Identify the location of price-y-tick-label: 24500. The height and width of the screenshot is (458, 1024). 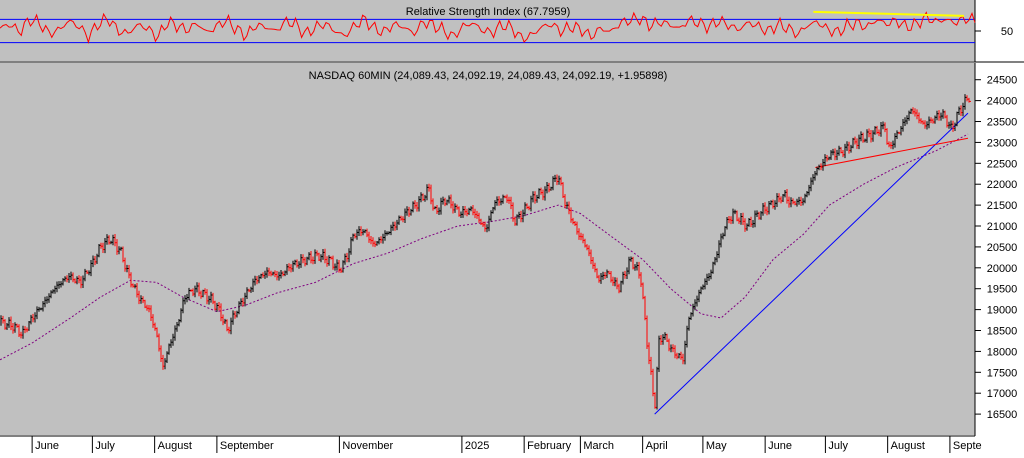
(1002, 81).